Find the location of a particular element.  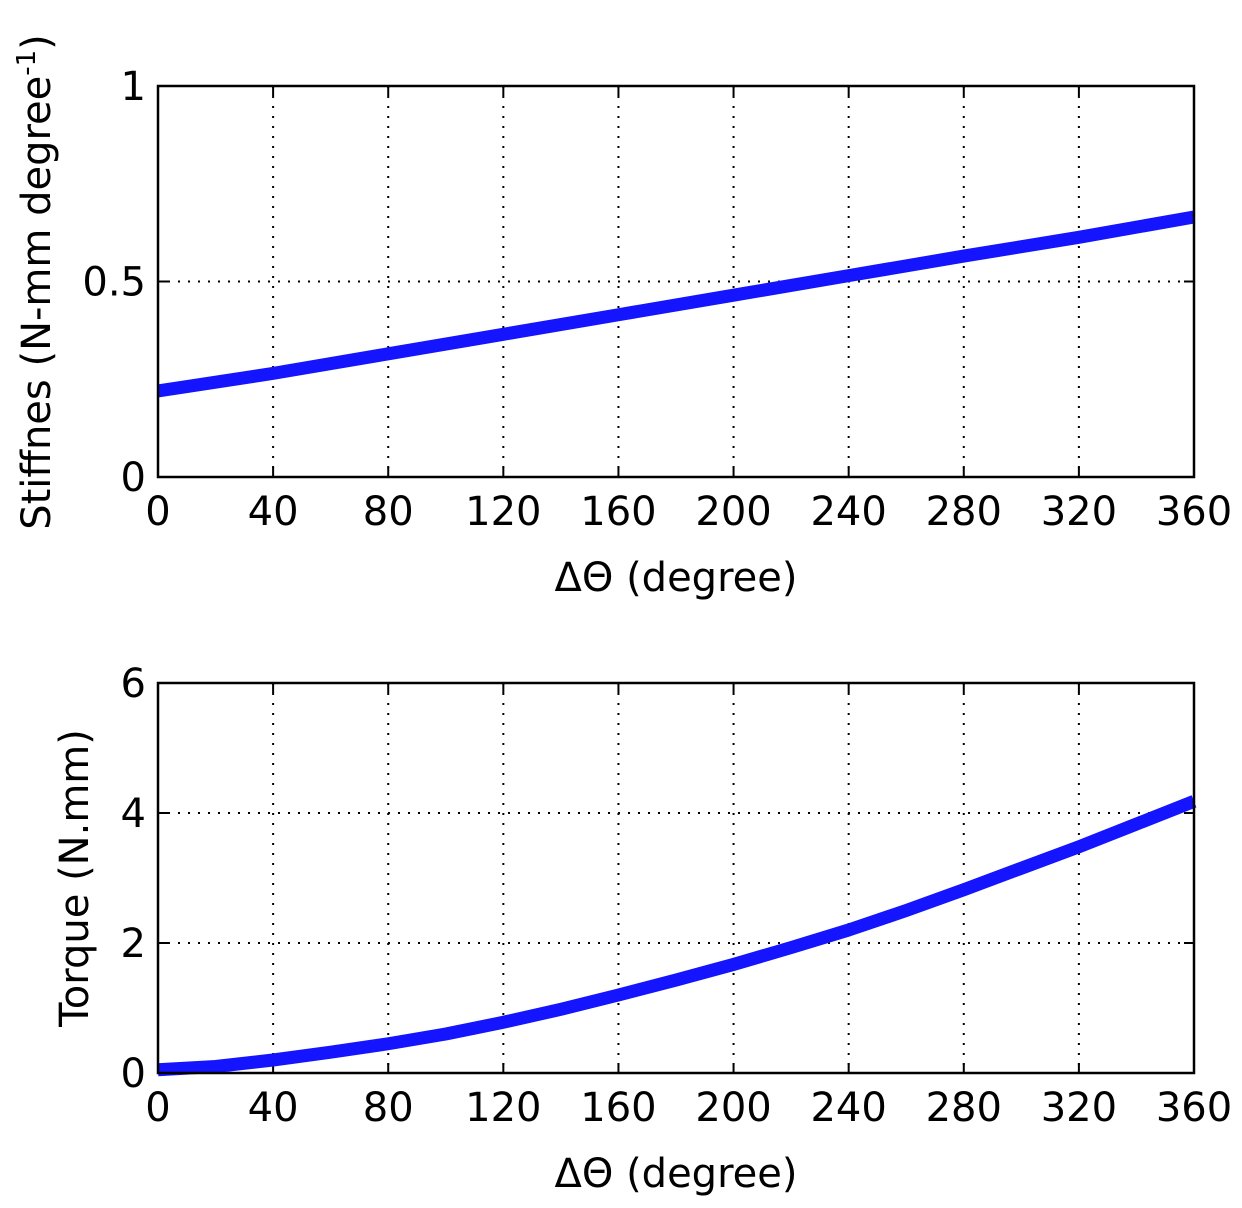

y-axis-label: Torque (N.mm) is located at coordinates (75, 878).